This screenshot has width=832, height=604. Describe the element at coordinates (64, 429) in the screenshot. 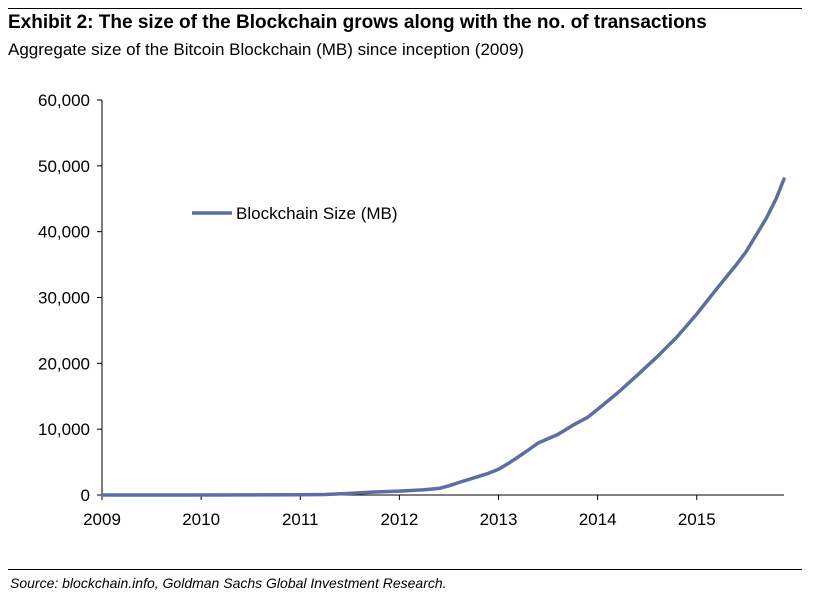

I see `y-tick-label: 10,000` at that location.